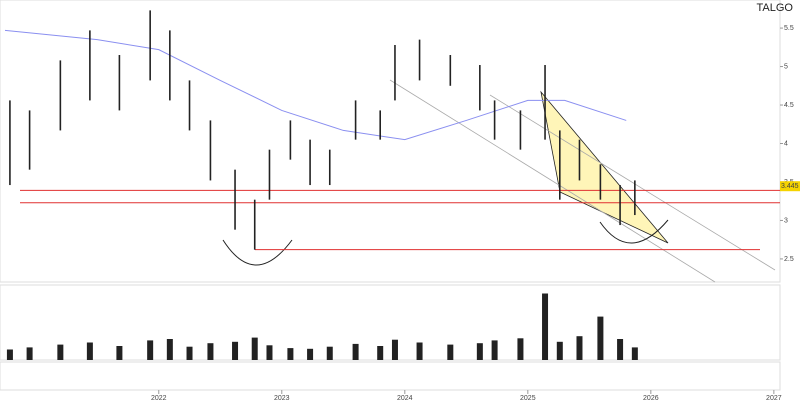  I want to click on x-tick-label: 2027, so click(774, 398).